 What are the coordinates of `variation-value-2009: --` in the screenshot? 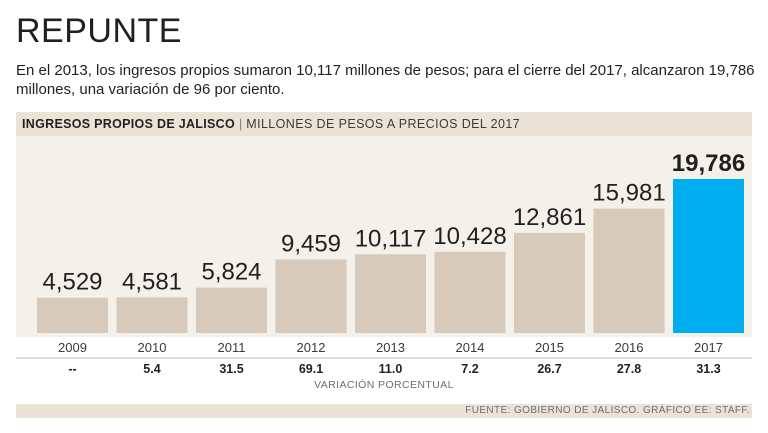 It's located at (72, 369).